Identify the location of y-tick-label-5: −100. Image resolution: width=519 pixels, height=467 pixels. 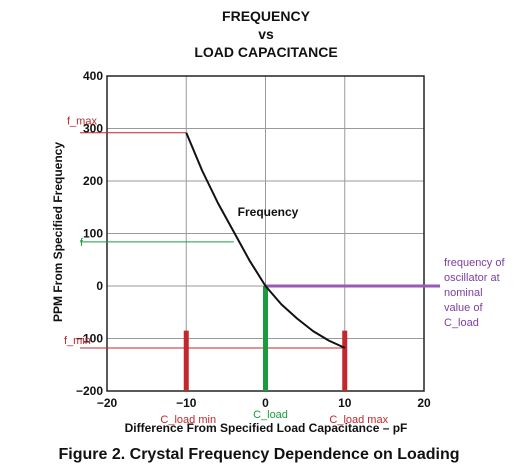
(89, 339).